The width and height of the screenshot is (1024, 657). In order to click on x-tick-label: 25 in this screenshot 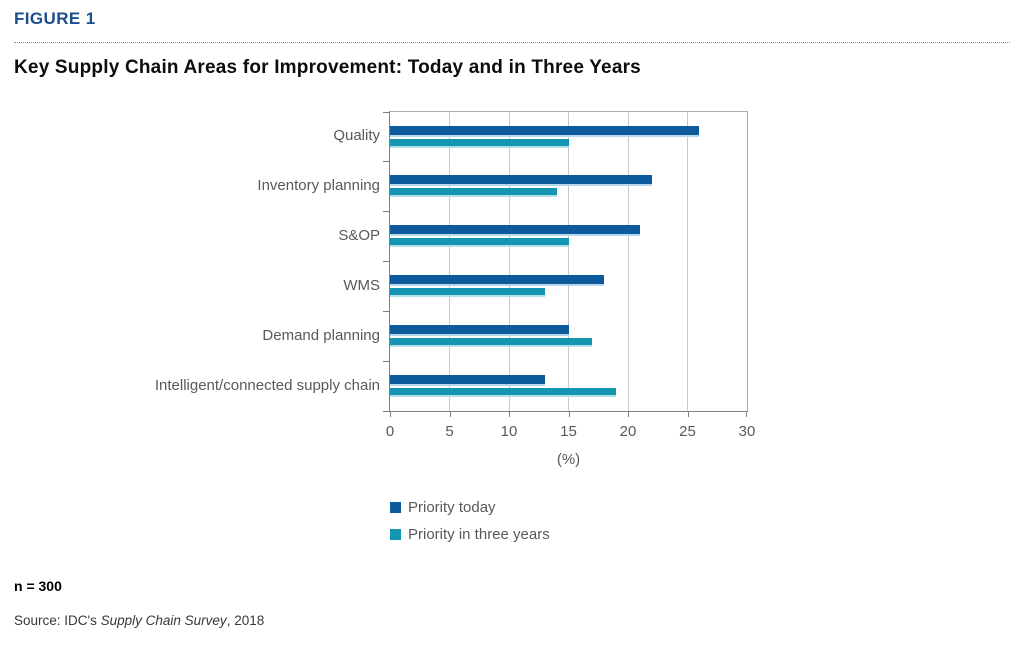, I will do `click(687, 431)`.